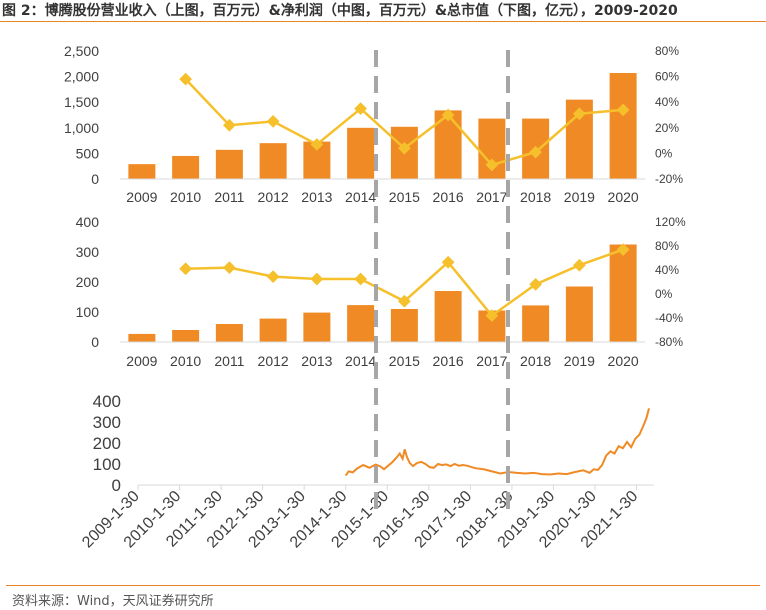 The height and width of the screenshot is (610, 766). I want to click on profit-right-tick-label: 120%, so click(670, 222).